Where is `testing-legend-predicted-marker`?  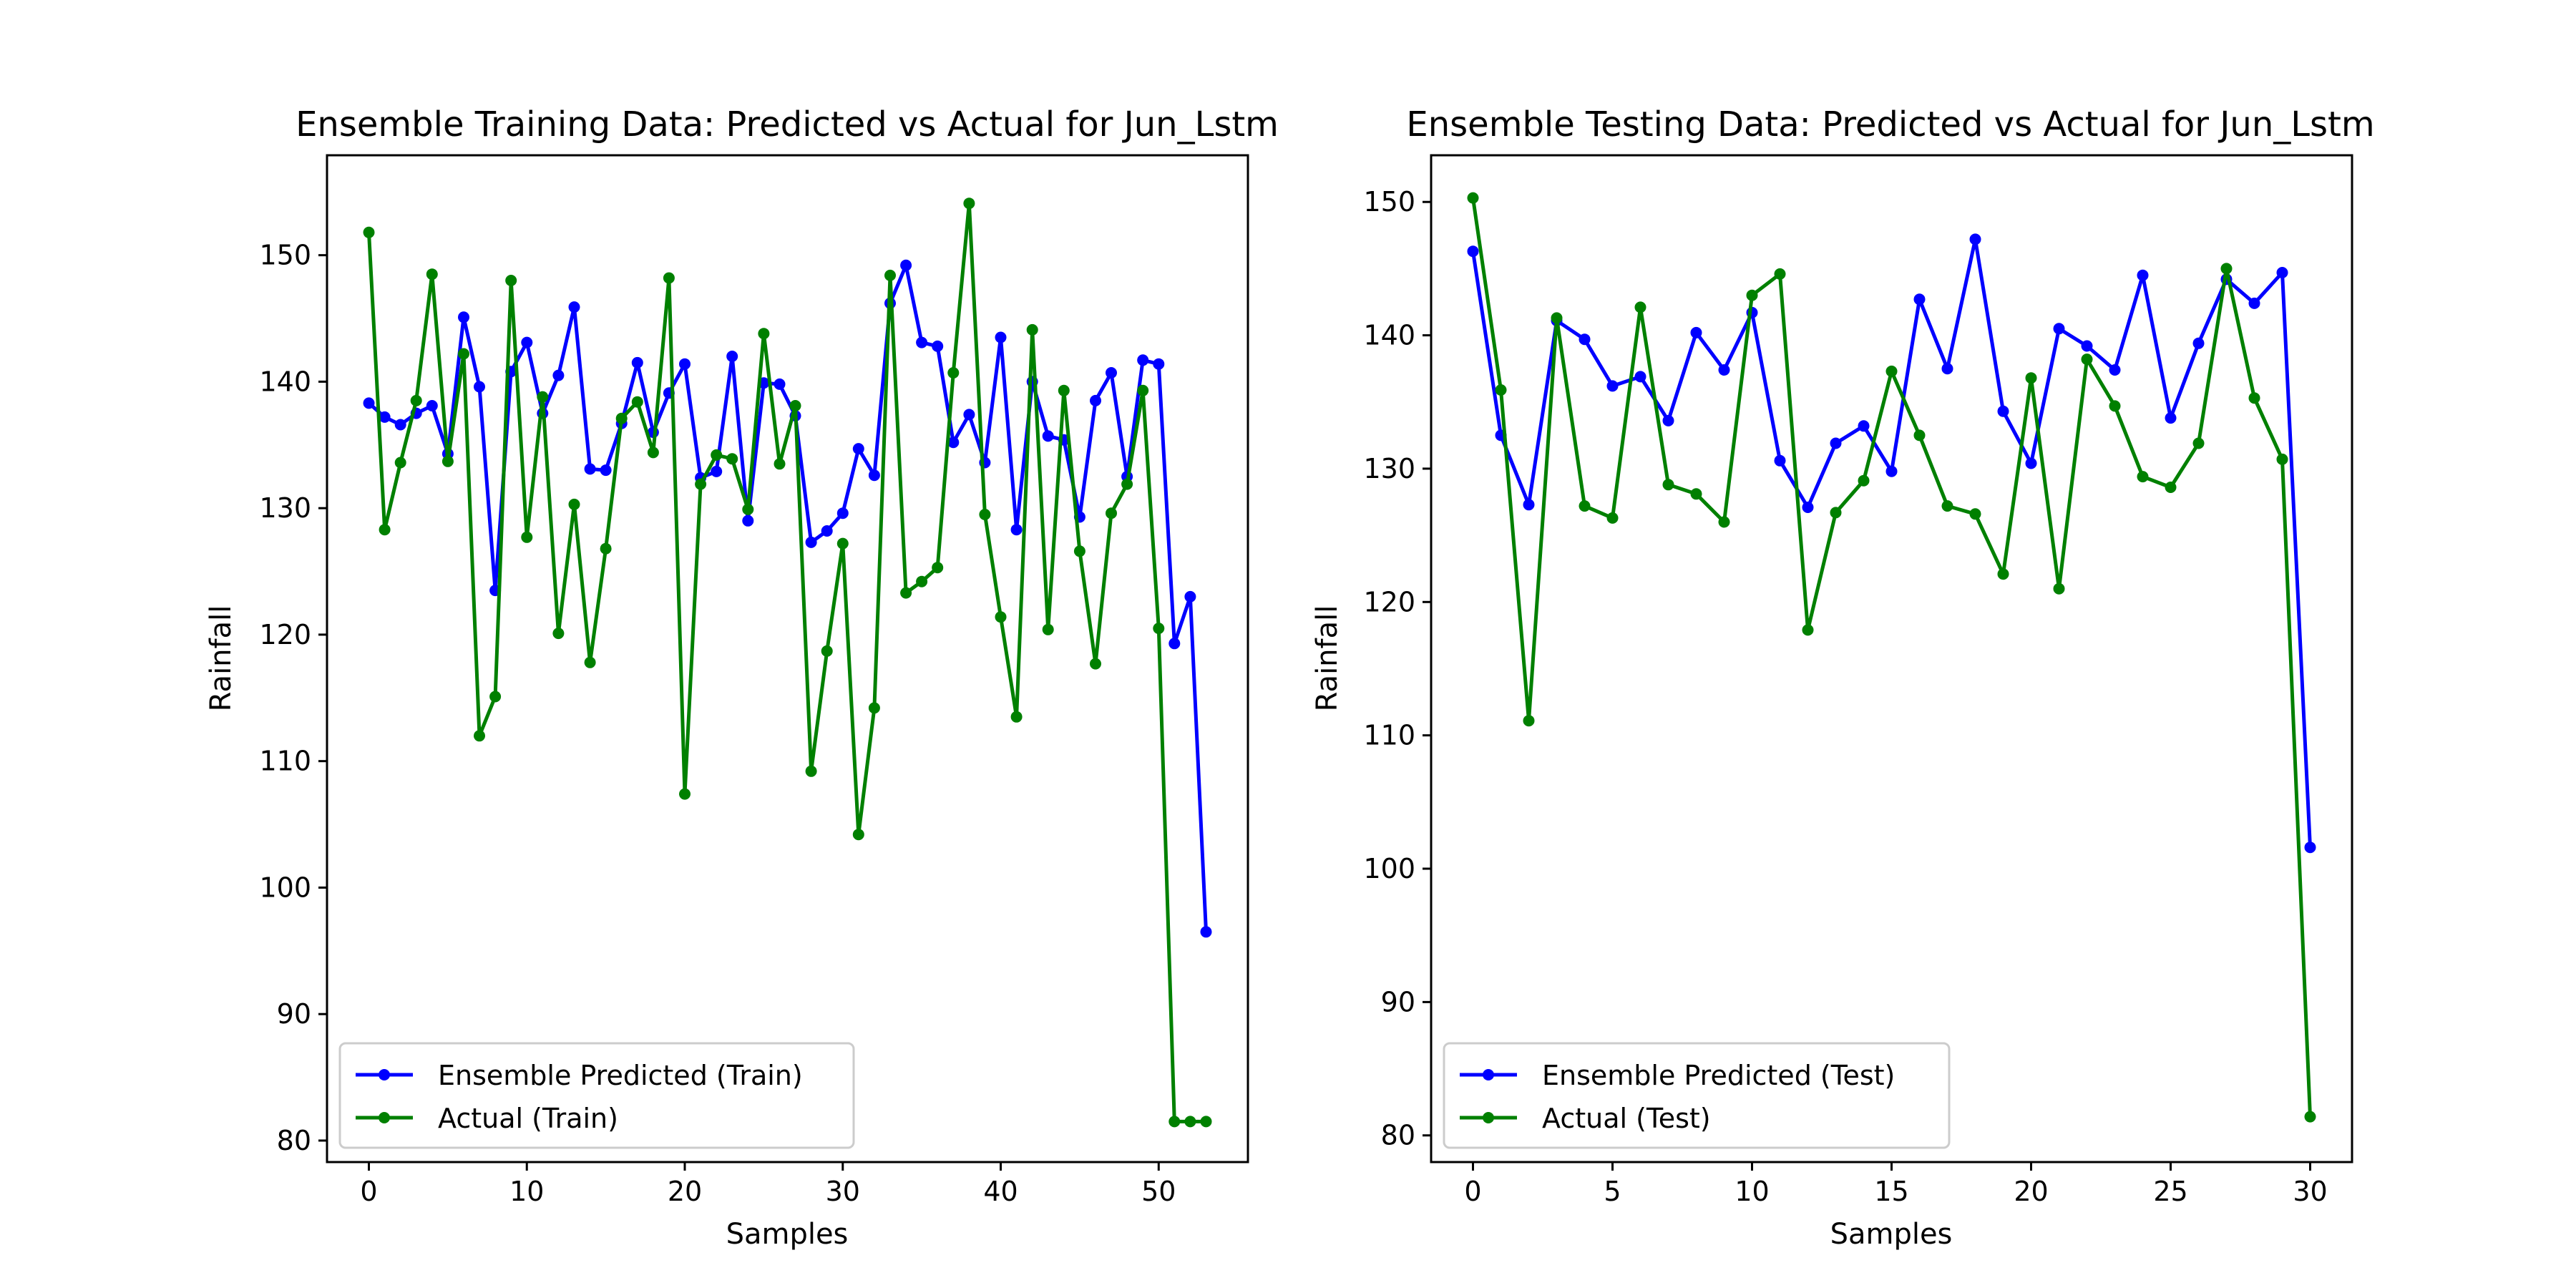
testing-legend-predicted-marker is located at coordinates (1488, 1074).